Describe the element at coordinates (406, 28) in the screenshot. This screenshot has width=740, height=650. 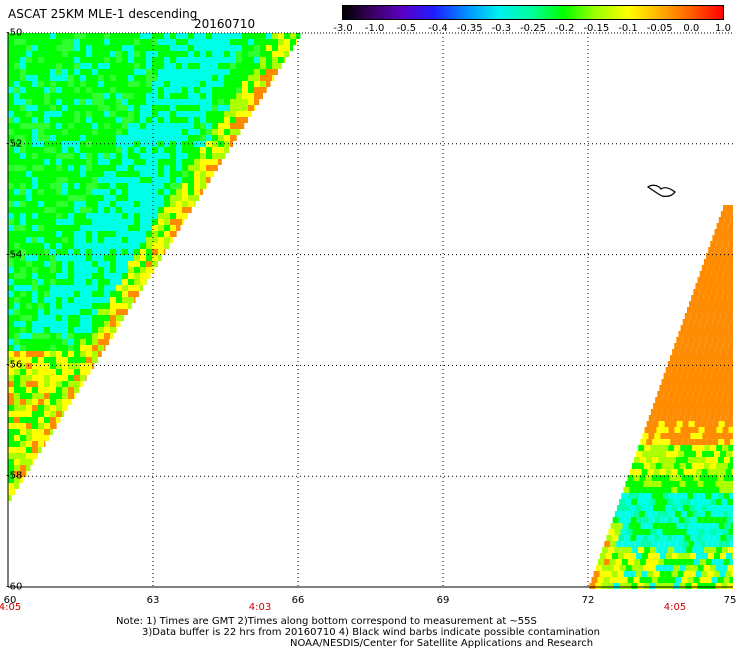
I see `colorbar-tick-label: -0.5` at that location.